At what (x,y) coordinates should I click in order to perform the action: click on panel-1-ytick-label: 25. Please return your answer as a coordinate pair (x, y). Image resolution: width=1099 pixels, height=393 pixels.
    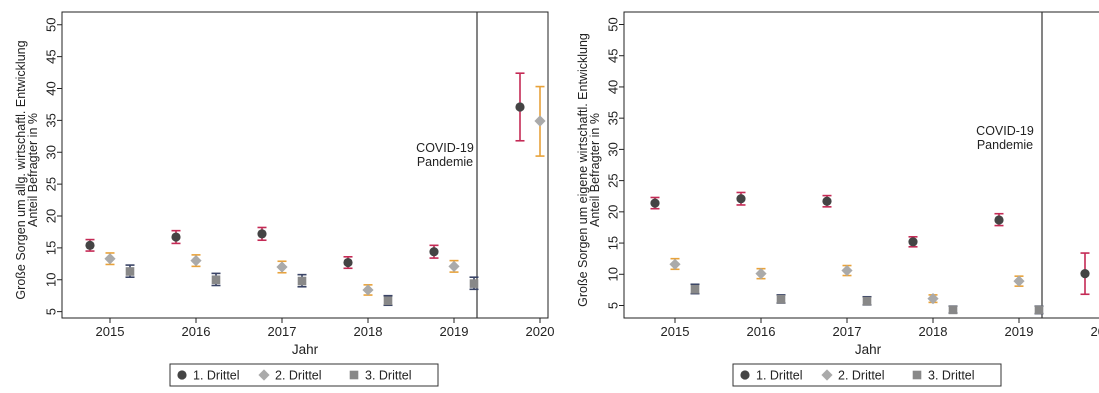
    Looking at the image, I should click on (51, 184).